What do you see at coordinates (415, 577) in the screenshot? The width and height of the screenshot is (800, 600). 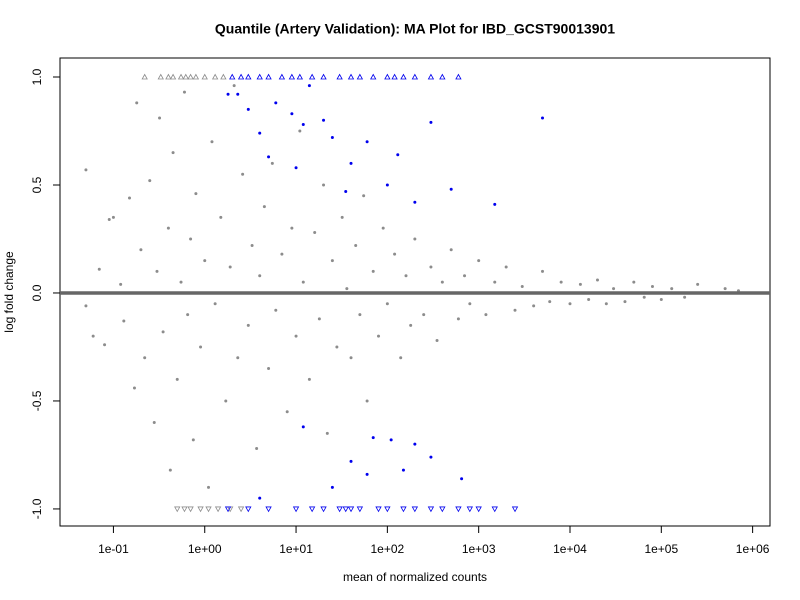 I see `x-axis-label: mean of normalized counts` at bounding box center [415, 577].